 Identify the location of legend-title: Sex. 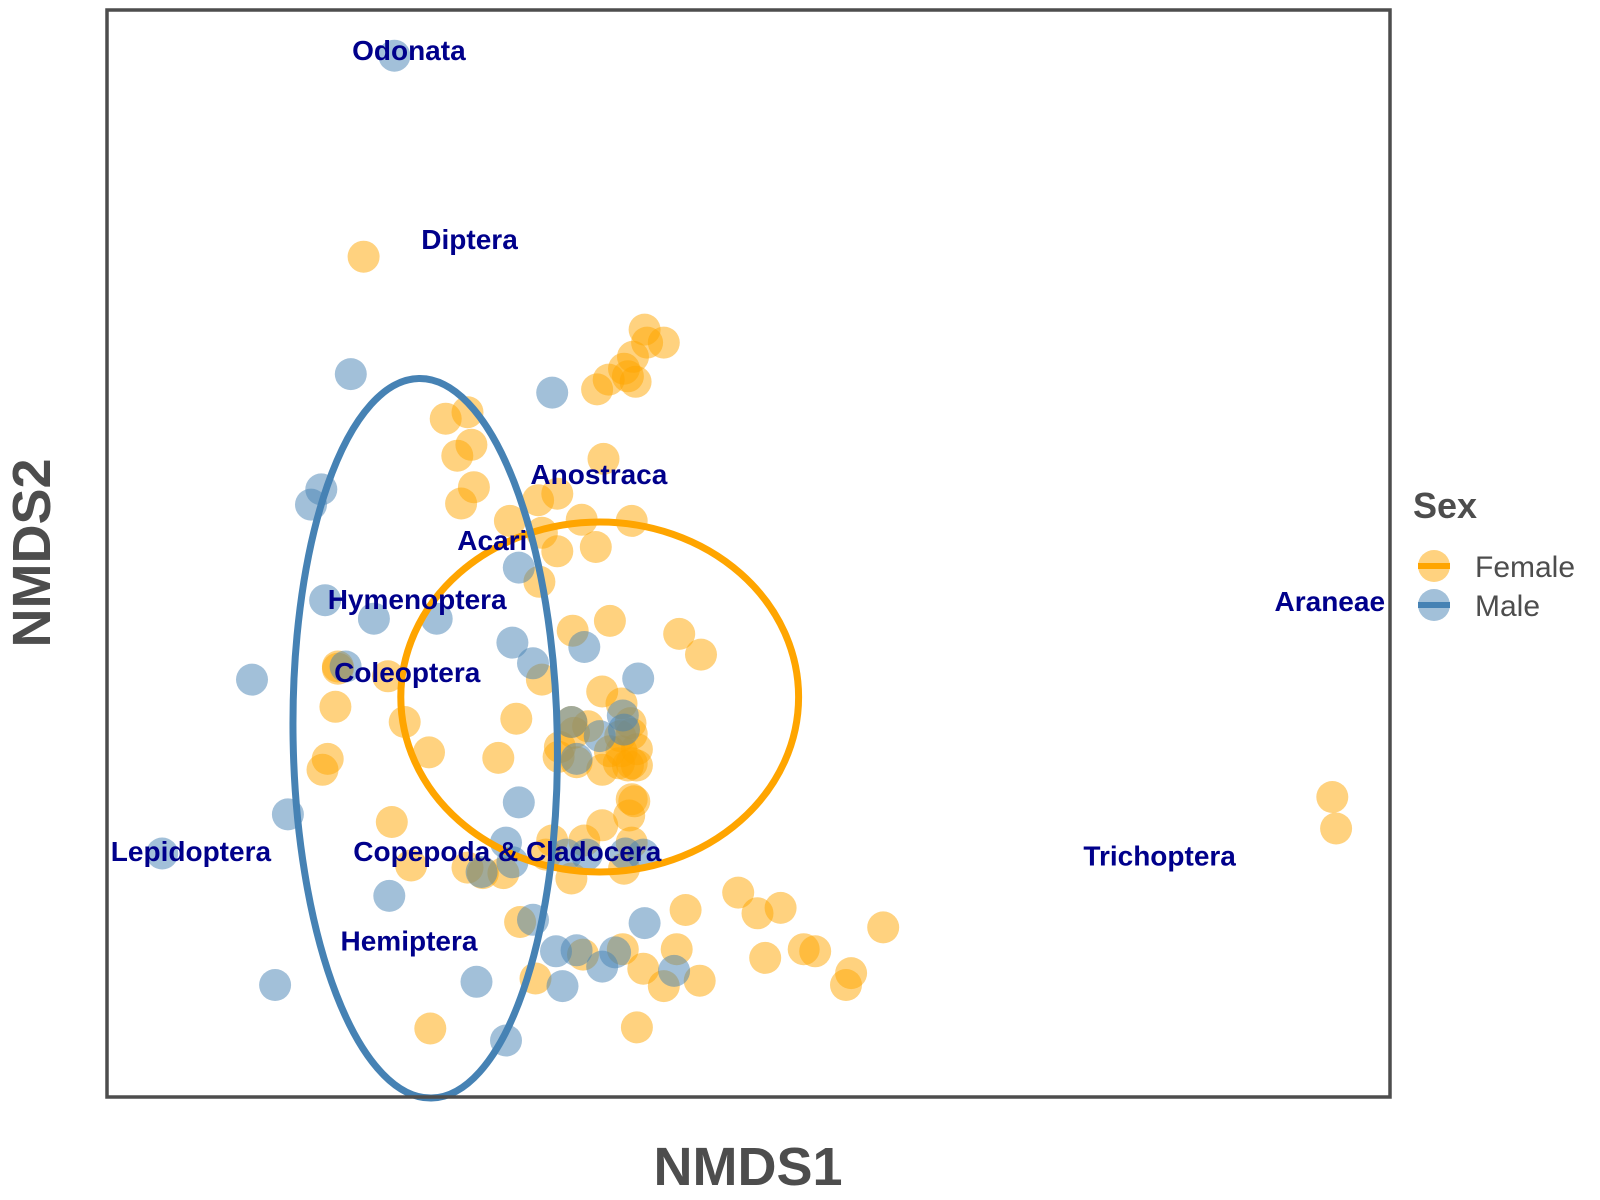
(1445, 505).